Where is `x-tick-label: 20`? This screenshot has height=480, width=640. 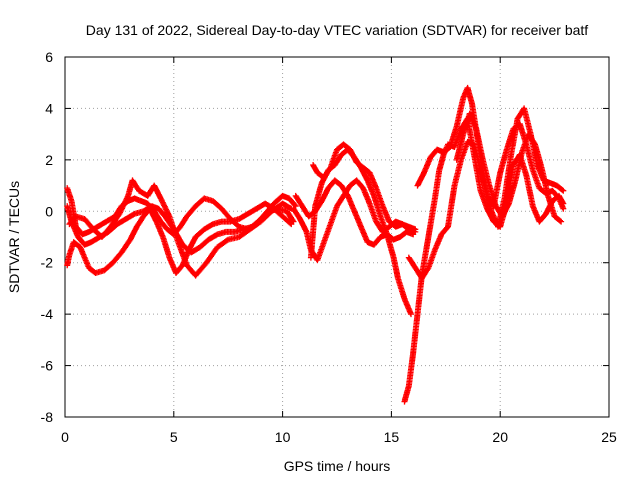 x-tick-label: 20 is located at coordinates (500, 437).